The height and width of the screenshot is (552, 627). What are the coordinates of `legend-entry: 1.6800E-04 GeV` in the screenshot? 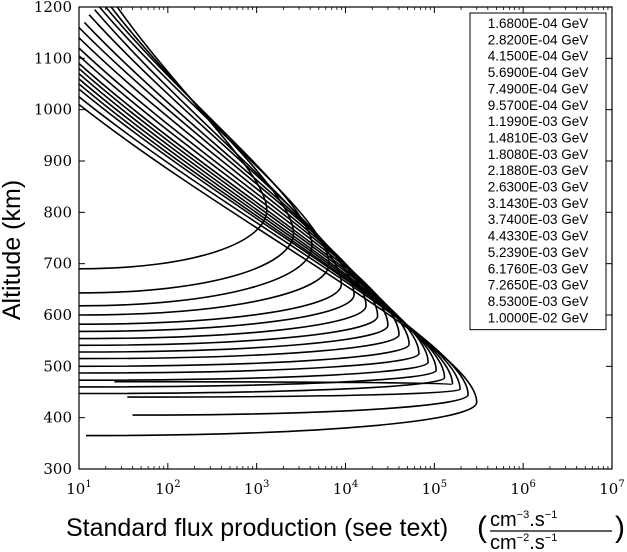 It's located at (538, 23).